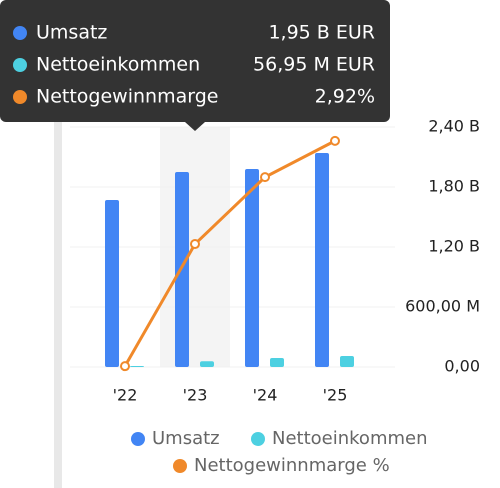  What do you see at coordinates (125, 395) in the screenshot?
I see `x-tick-label: '22` at bounding box center [125, 395].